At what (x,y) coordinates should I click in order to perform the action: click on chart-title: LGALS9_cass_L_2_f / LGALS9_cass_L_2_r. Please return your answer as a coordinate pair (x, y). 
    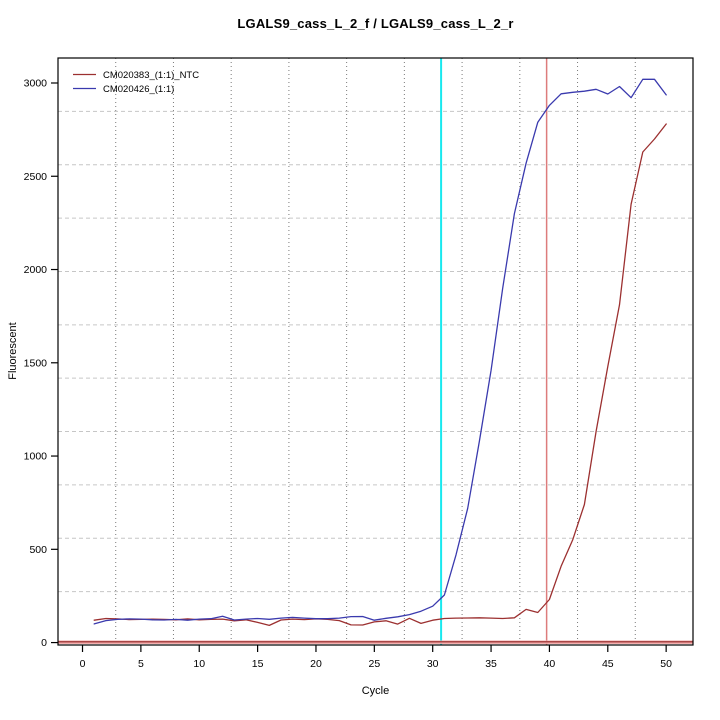
    Looking at the image, I should click on (375, 23).